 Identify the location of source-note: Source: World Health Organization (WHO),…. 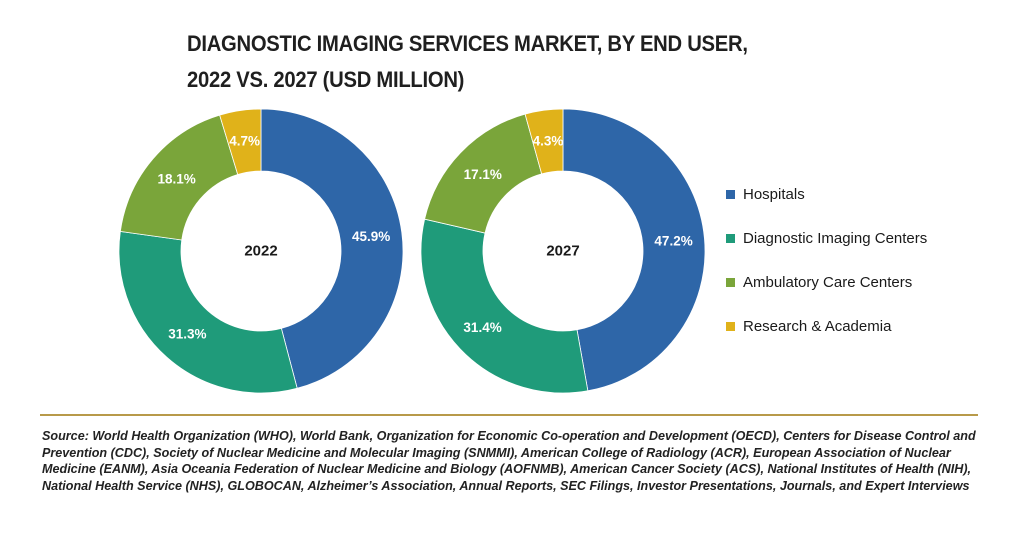
(509, 461).